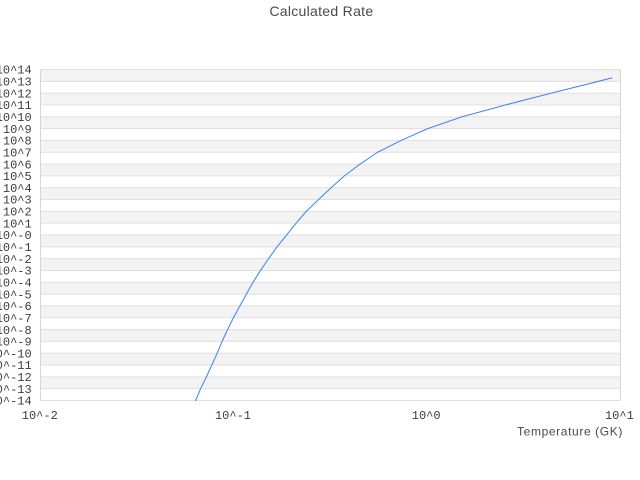 The image size is (640, 480). What do you see at coordinates (426, 416) in the screenshot?
I see `svg-text: 10^0` at bounding box center [426, 416].